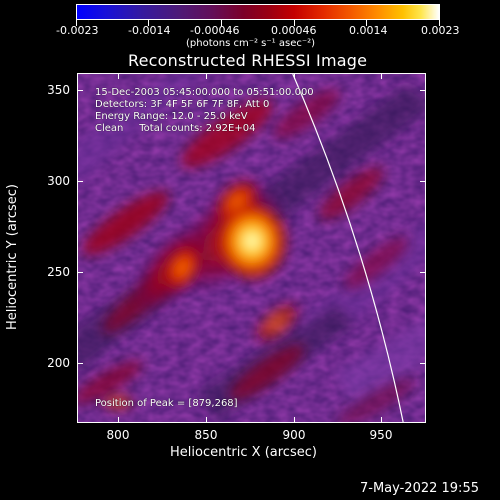  I want to click on y-tick-label: 200, so click(58, 363).